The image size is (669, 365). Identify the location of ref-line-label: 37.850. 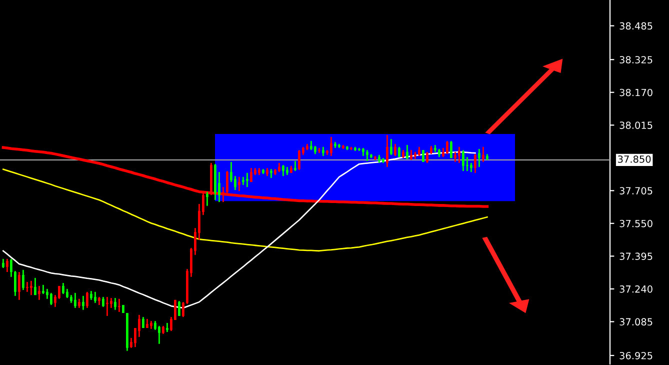
(634, 159).